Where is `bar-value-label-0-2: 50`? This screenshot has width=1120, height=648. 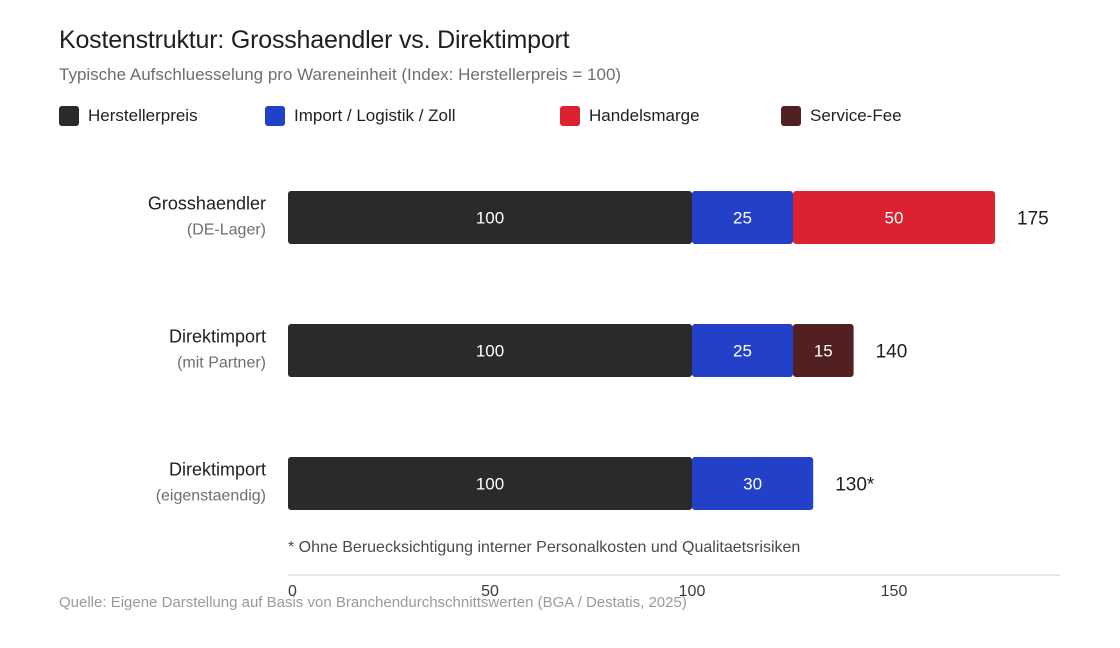
bar-value-label-0-2: 50 is located at coordinates (894, 218).